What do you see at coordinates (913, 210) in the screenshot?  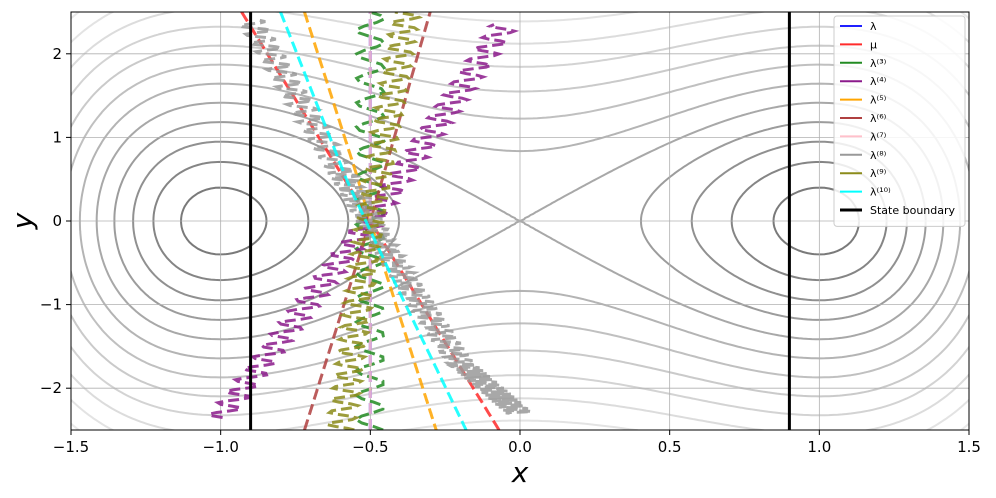 I see `legend-label-10: State boundary` at bounding box center [913, 210].